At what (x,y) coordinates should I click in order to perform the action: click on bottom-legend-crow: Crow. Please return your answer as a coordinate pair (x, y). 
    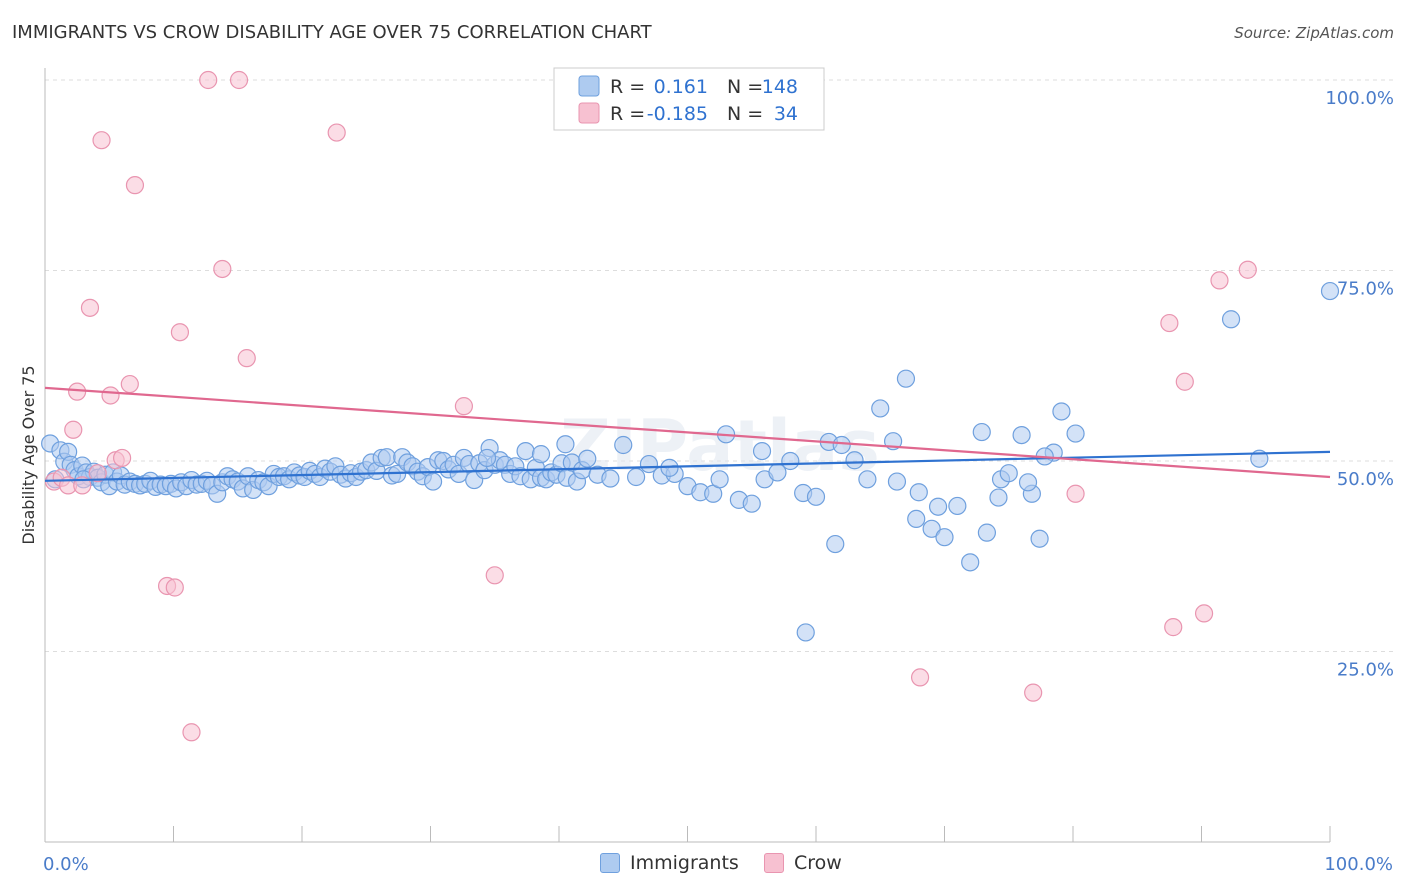
    Looking at the image, I should click on (803, 863).